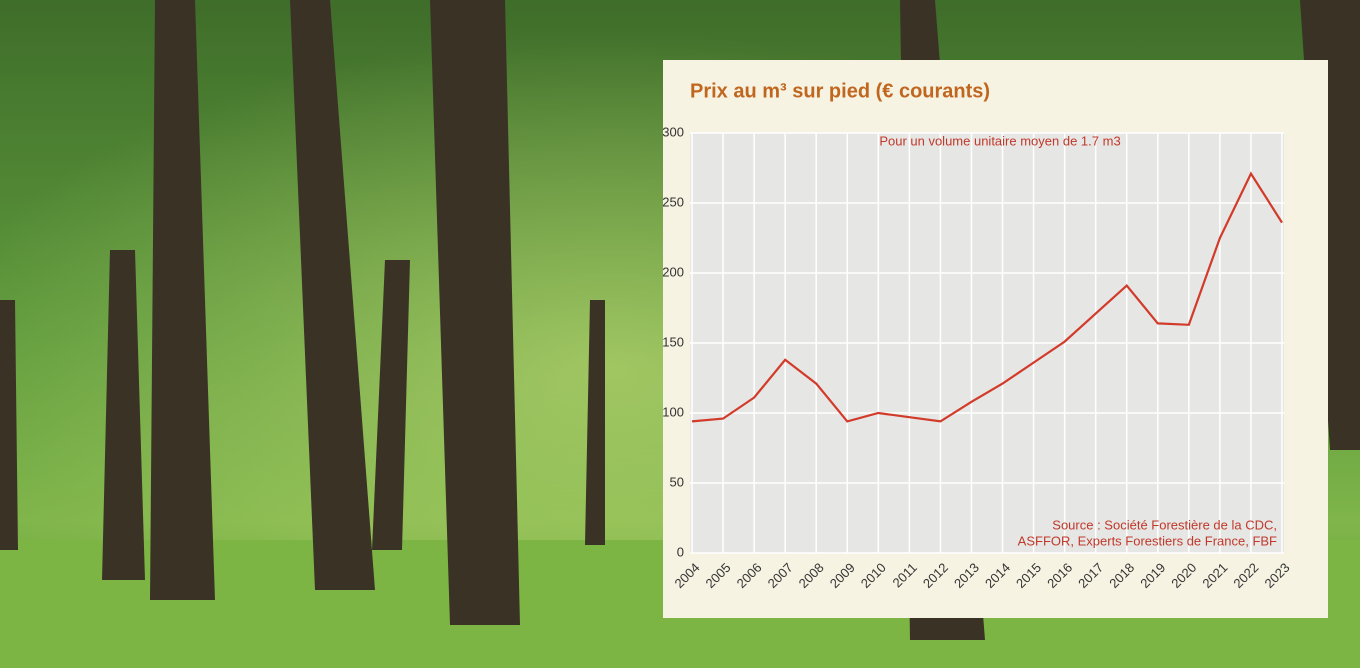  What do you see at coordinates (1164, 524) in the screenshot?
I see `source-note: Source : Société Forestière de la CDC,` at bounding box center [1164, 524].